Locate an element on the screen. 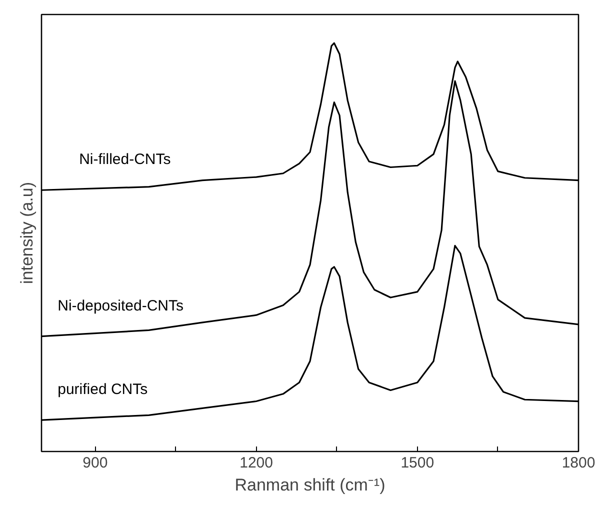  x-tick-label: 1200 is located at coordinates (256, 463).